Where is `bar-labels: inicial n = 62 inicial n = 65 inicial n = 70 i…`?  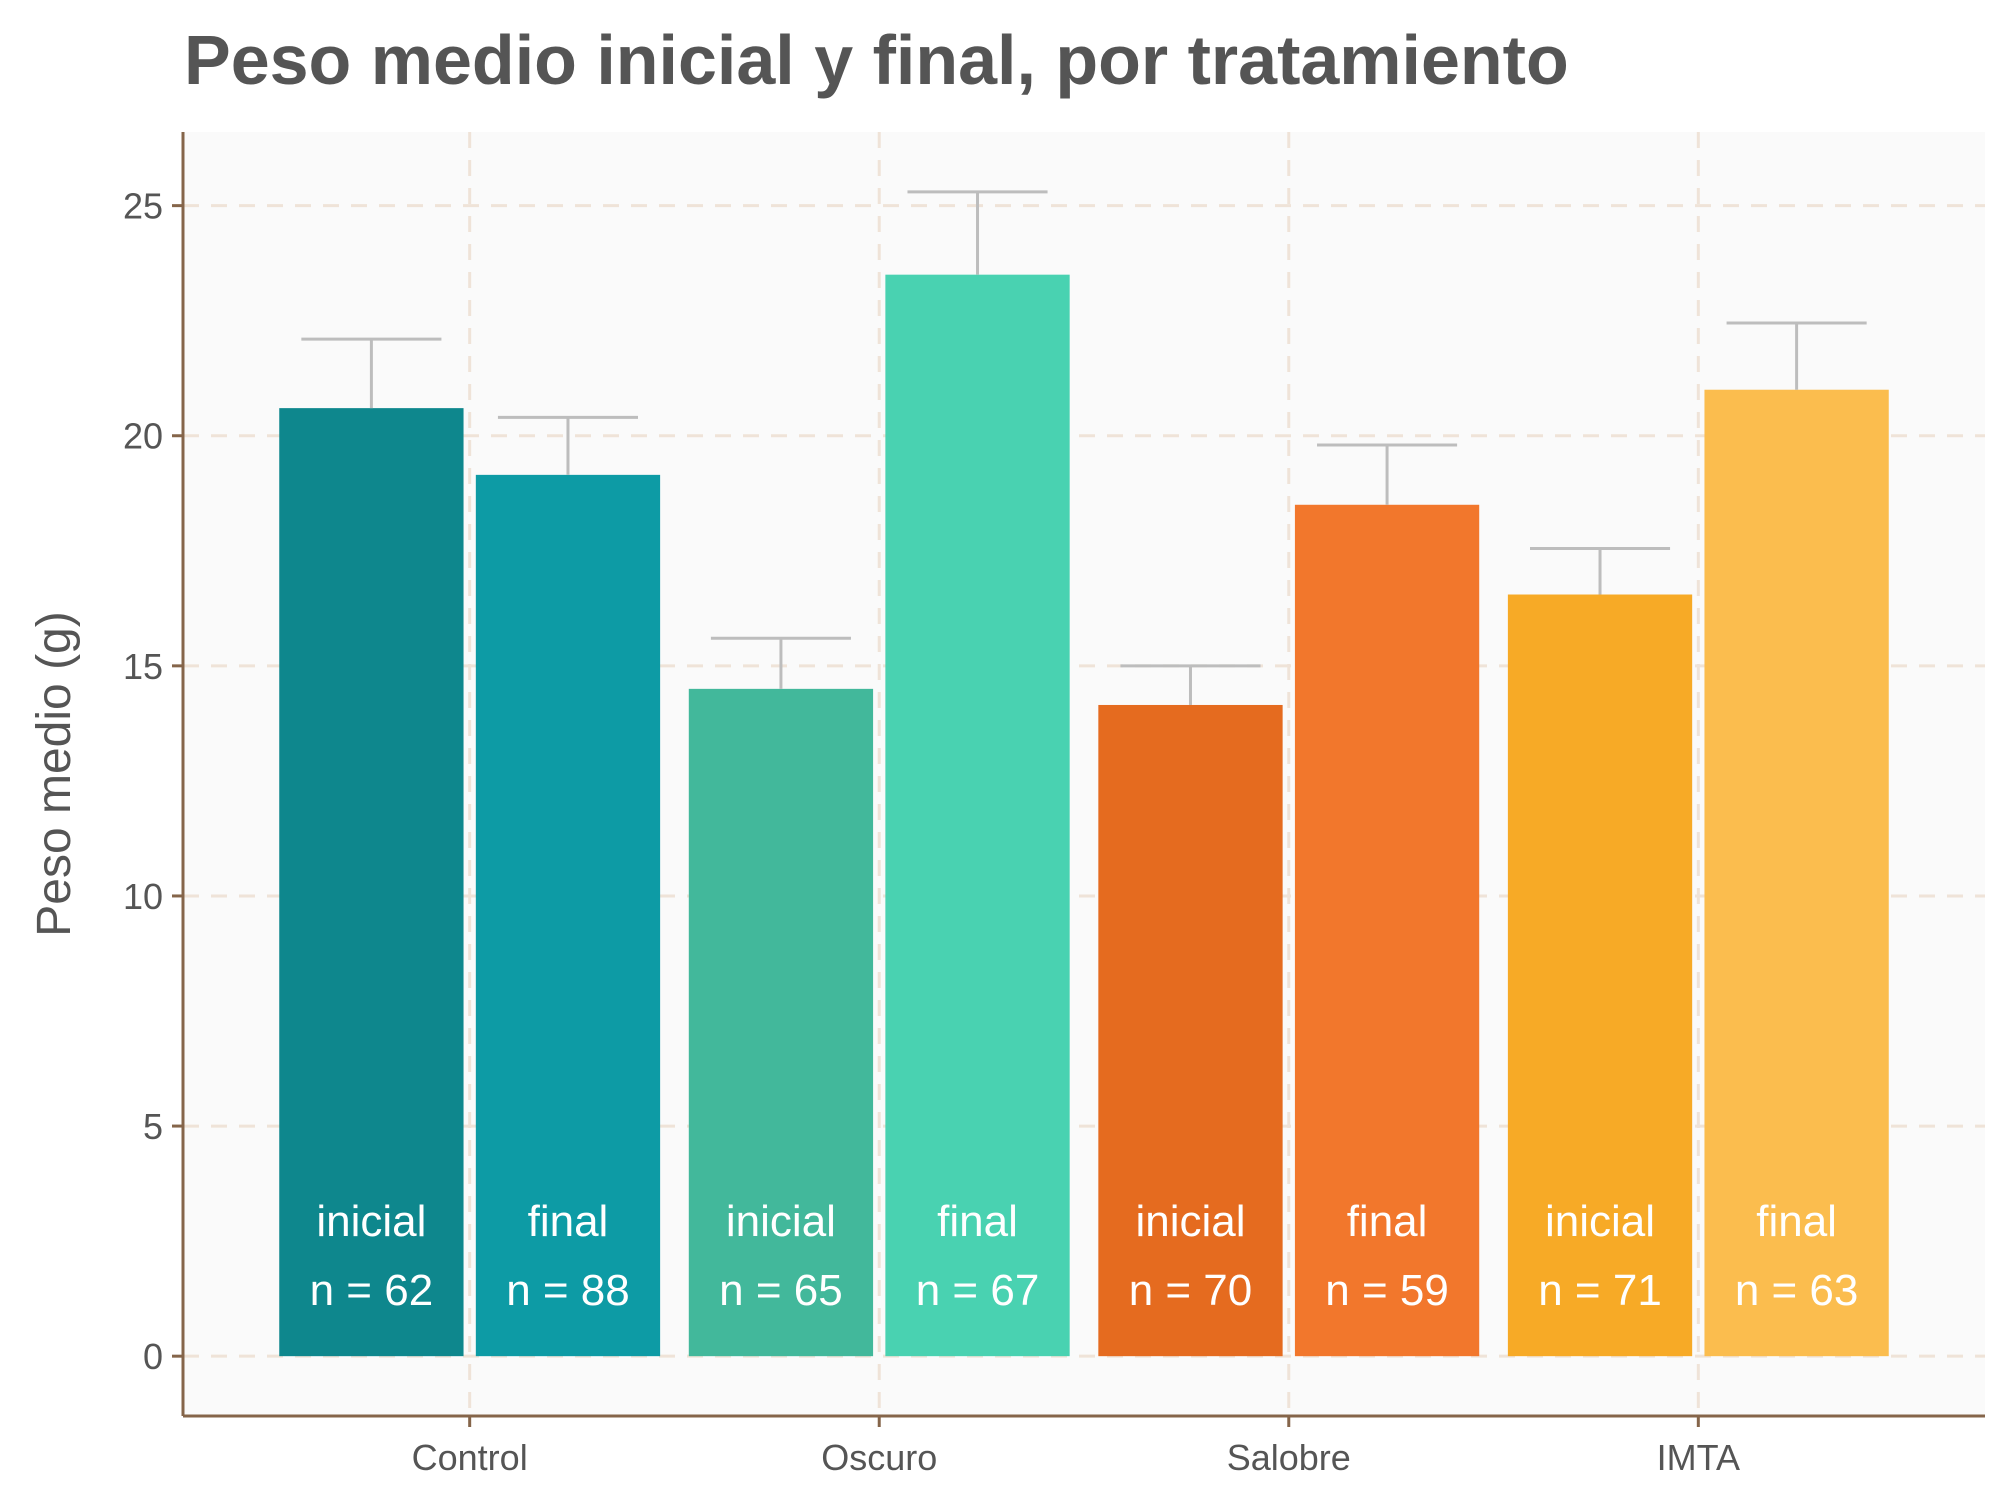
bar-labels: inicial n = 62 inicial n = 65 inicial n = 70 i… is located at coordinates (1084, 1256).